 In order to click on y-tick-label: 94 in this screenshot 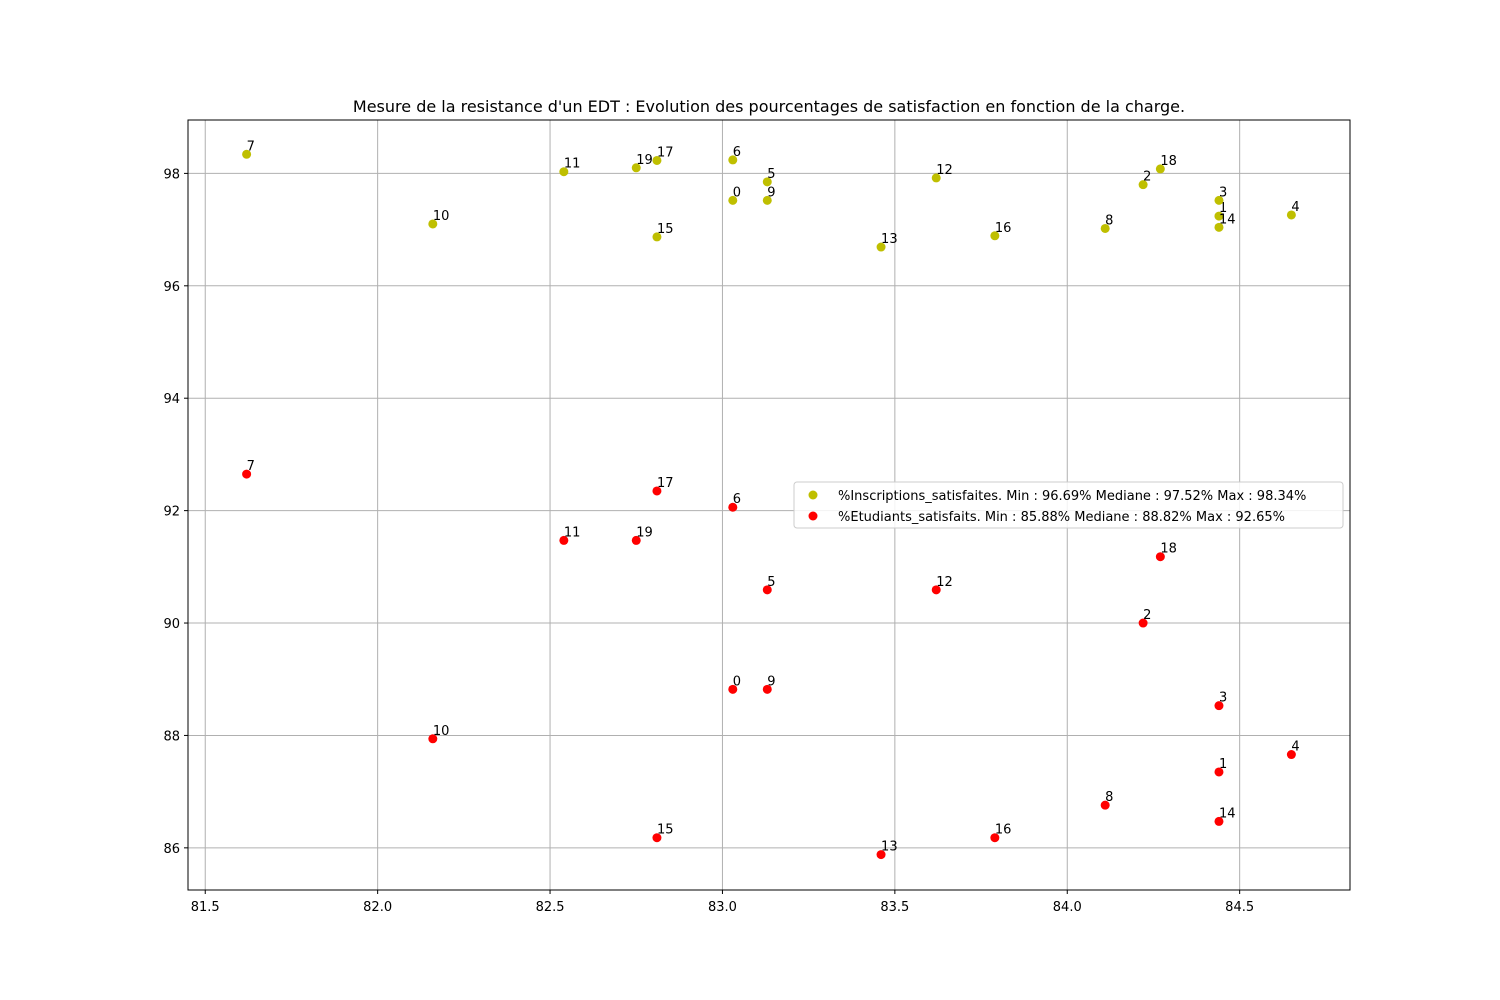, I will do `click(171, 399)`.